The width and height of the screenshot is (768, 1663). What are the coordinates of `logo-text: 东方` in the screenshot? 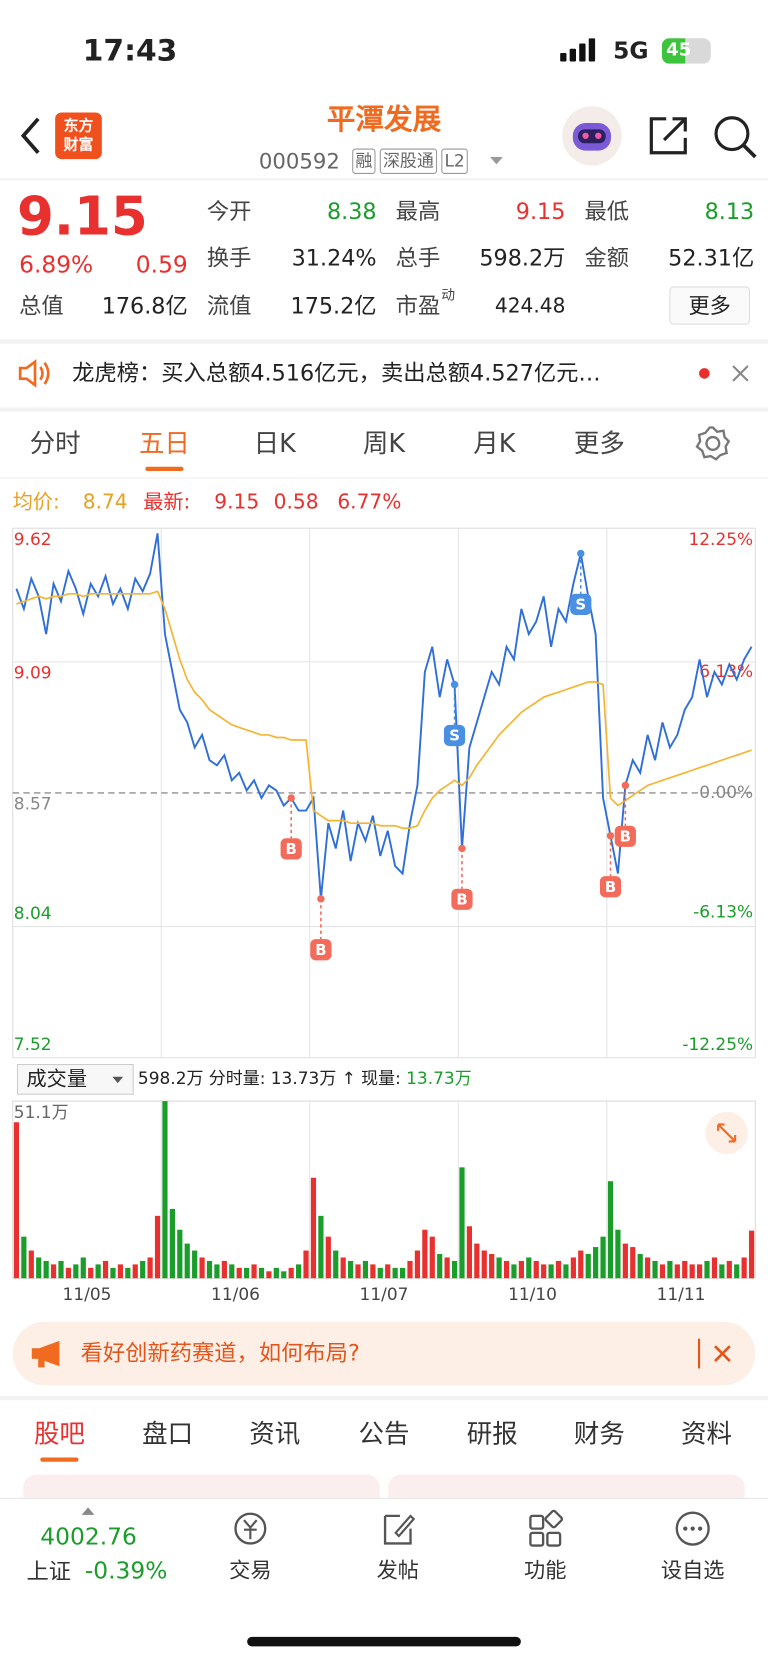 It's located at (78, 126).